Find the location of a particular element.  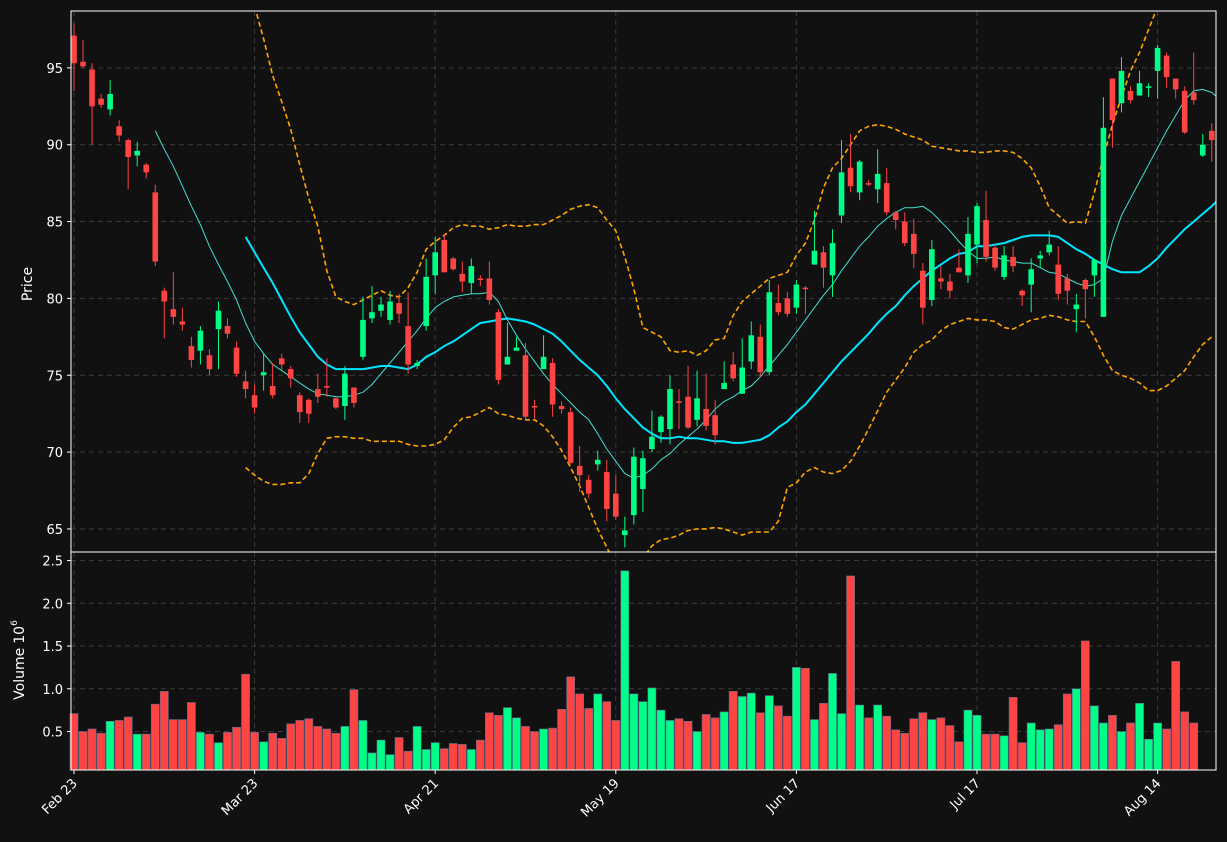

volume-axis-title-gap: 10 is located at coordinates (20, 635).